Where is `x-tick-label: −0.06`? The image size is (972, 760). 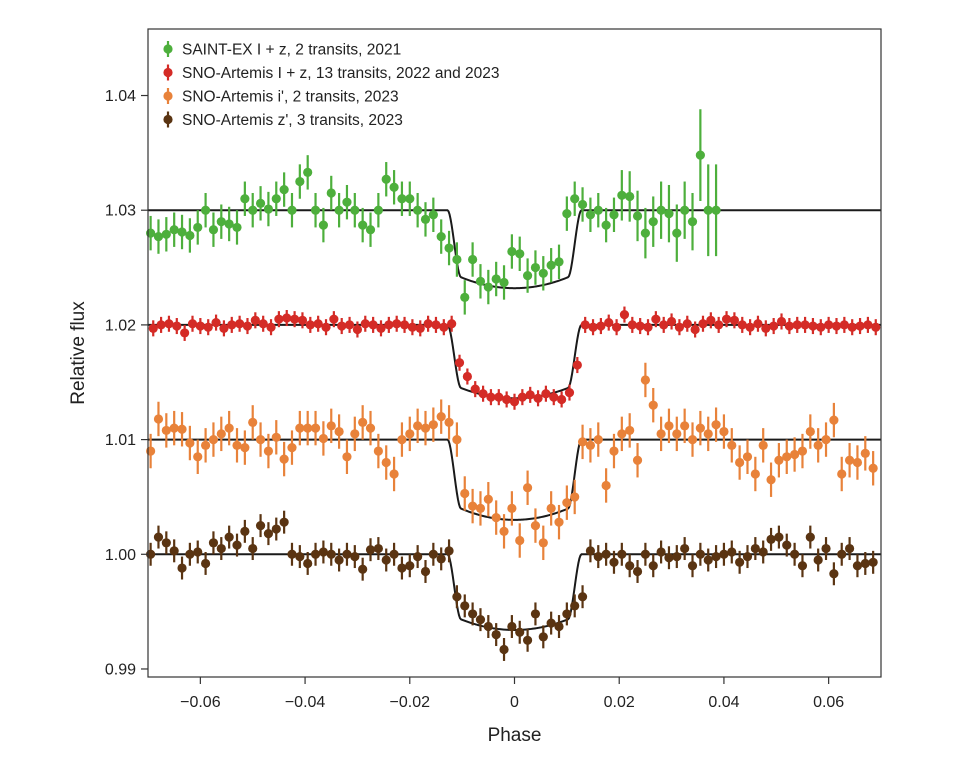
x-tick-label: −0.06 is located at coordinates (200, 702).